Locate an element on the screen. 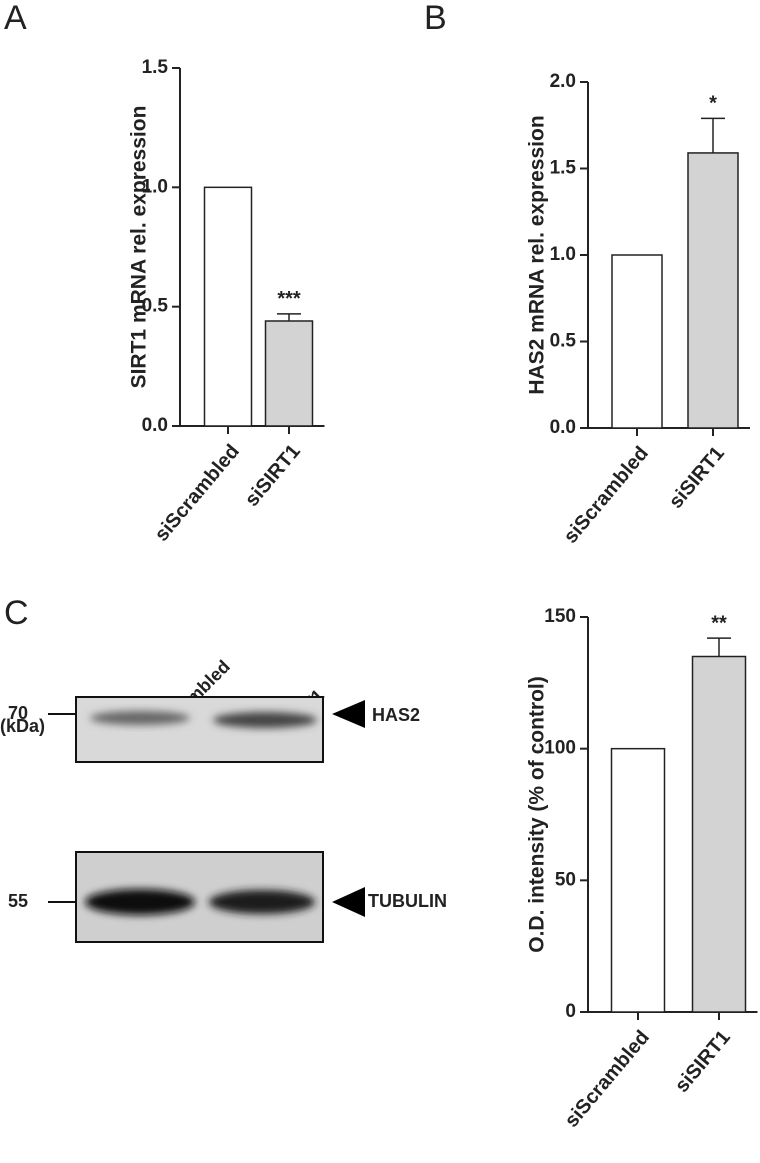 The image size is (760, 1163). y-axis-label: O.D. intensity (% of control) is located at coordinates (537, 814).